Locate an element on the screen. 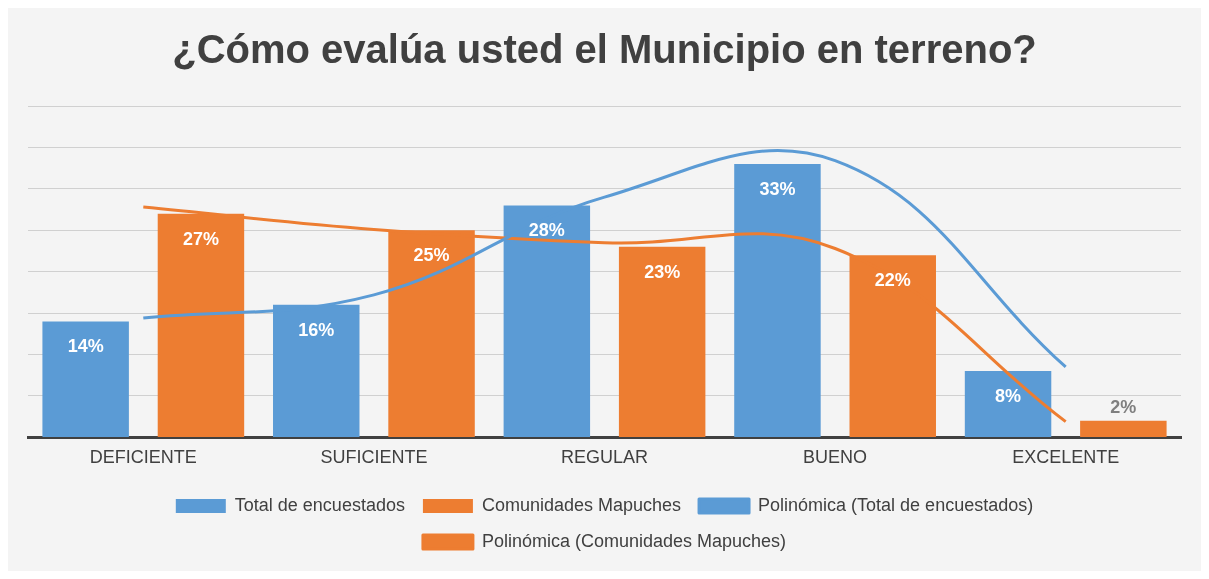 The width and height of the screenshot is (1209, 579). data-label: 8% is located at coordinates (1008, 396).